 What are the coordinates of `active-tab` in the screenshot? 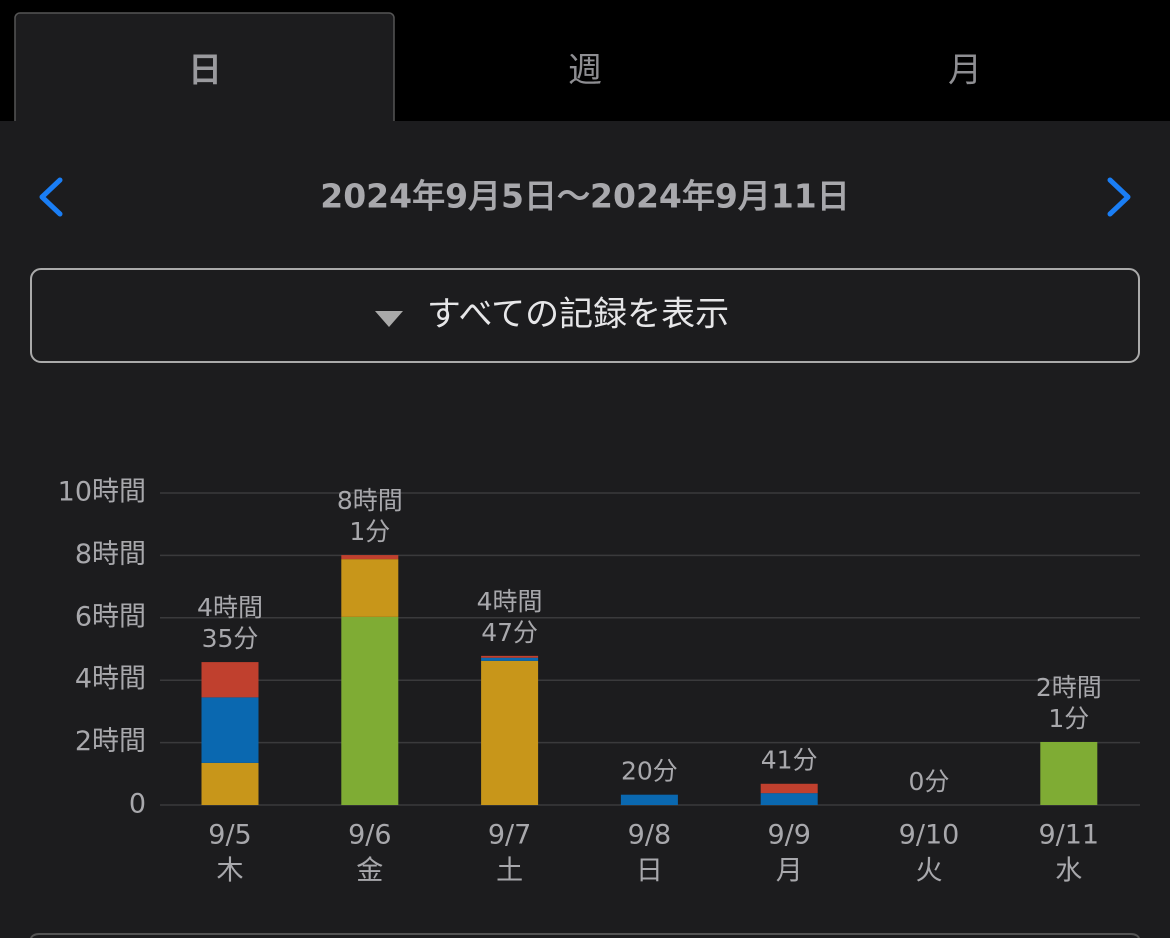 It's located at (204, 66).